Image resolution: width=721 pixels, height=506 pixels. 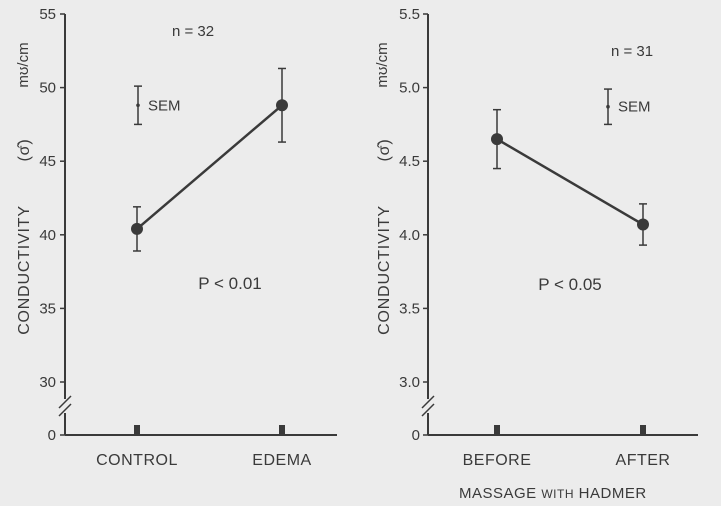 What do you see at coordinates (497, 460) in the screenshot?
I see `x-tick-label-before: BEFORE` at bounding box center [497, 460].